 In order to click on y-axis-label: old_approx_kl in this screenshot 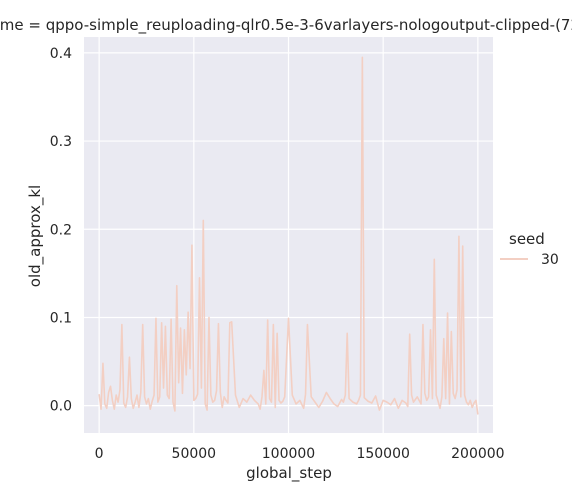, I will do `click(35, 236)`.